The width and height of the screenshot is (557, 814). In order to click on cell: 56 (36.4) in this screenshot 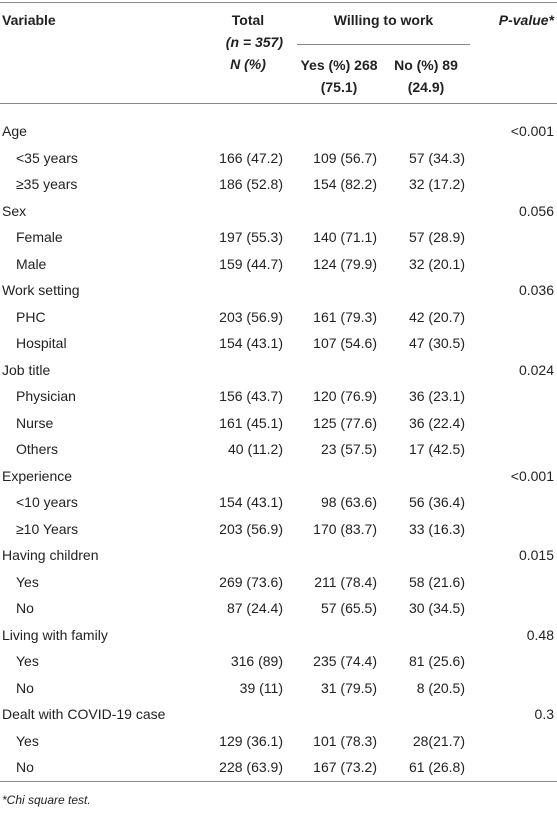, I will do `click(436, 502)`.